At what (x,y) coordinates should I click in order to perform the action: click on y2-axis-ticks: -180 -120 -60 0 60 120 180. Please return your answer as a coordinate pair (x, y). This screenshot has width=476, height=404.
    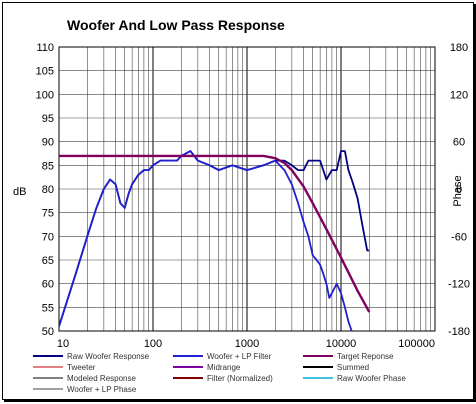
    Looking at the image, I should click on (459, 190).